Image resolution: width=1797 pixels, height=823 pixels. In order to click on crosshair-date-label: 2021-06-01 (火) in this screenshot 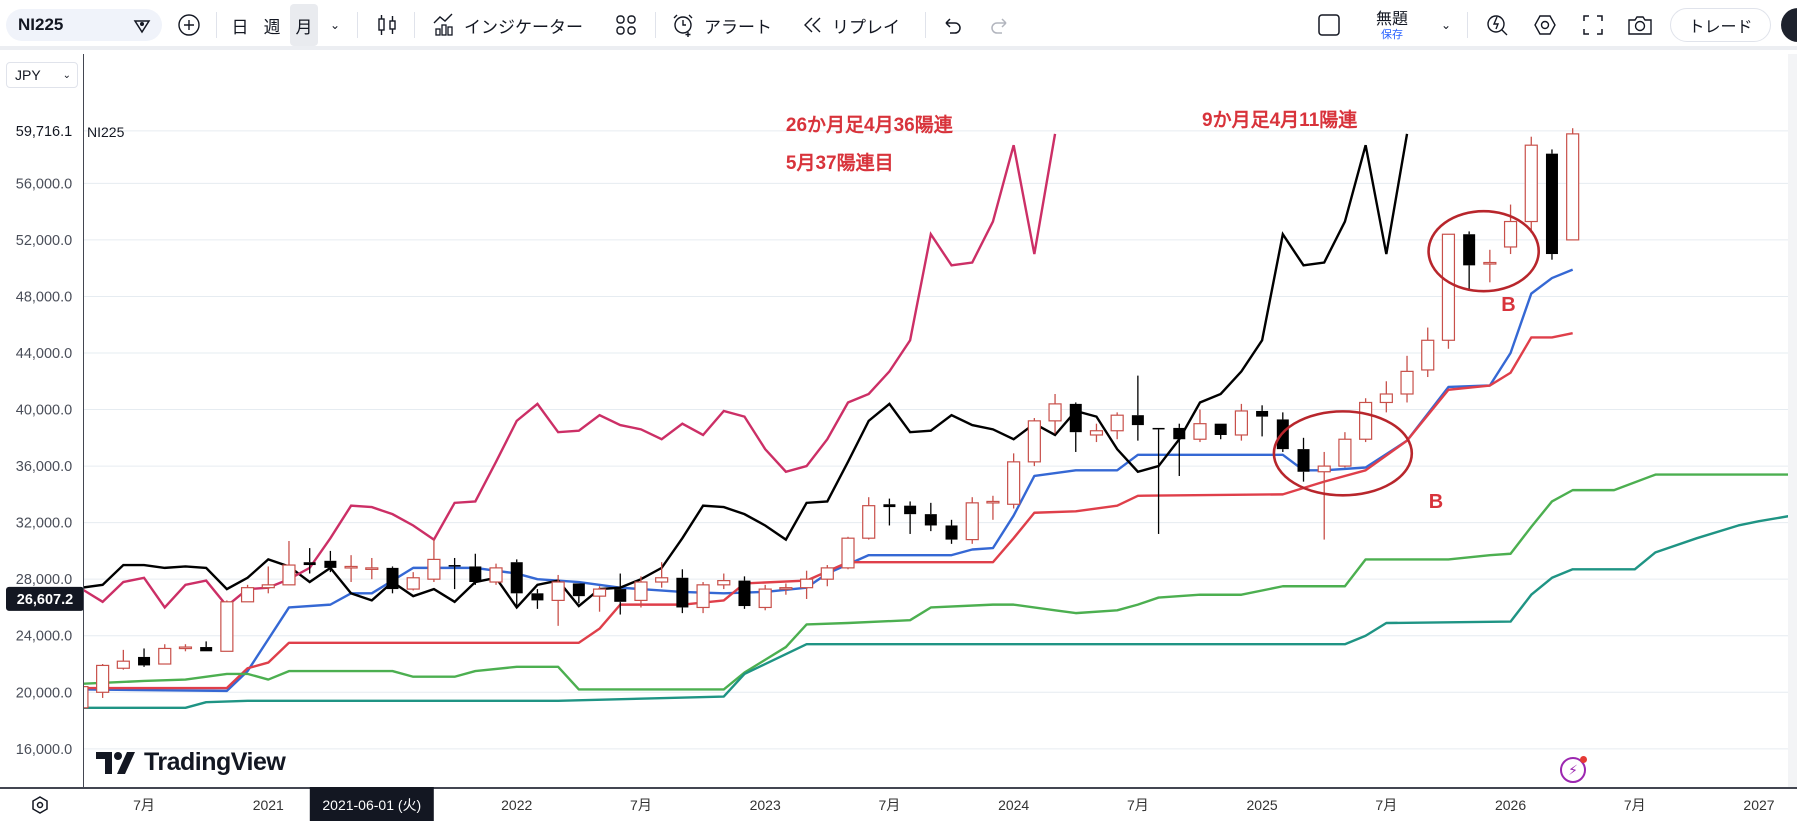, I will do `click(371, 805)`.